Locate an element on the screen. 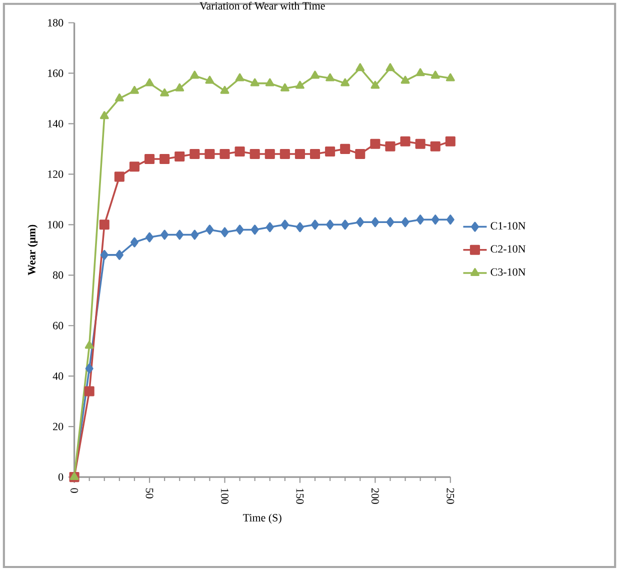 Image resolution: width=619 pixels, height=571 pixels. y-tick-label: 100 is located at coordinates (56, 224).